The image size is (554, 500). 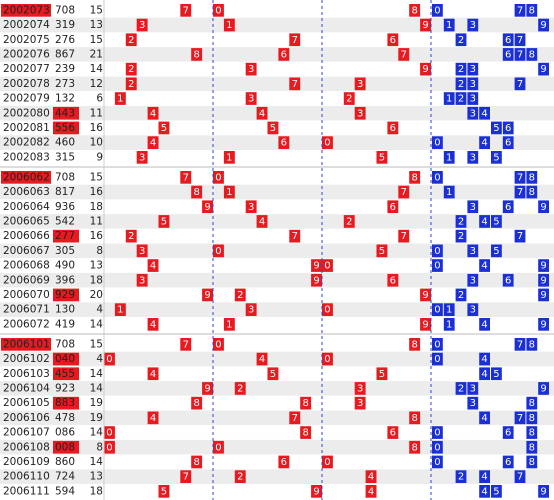 What do you see at coordinates (26, 359) in the screenshot?
I see `issue: 2006102` at bounding box center [26, 359].